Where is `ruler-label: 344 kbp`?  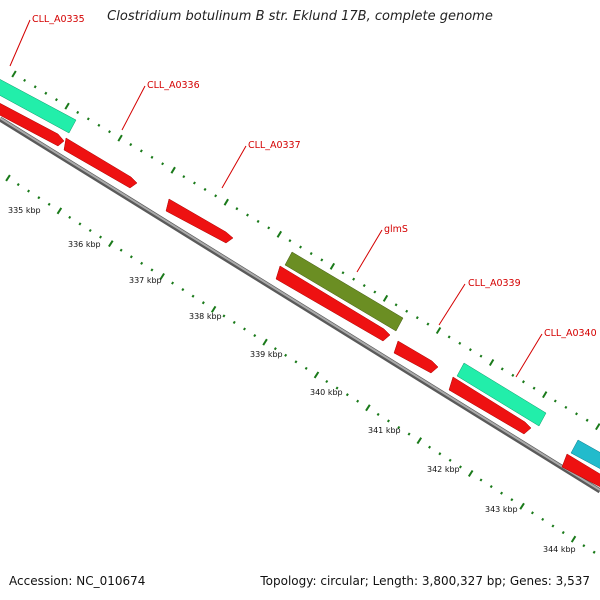
ruler-label: 344 kbp is located at coordinates (559, 549).